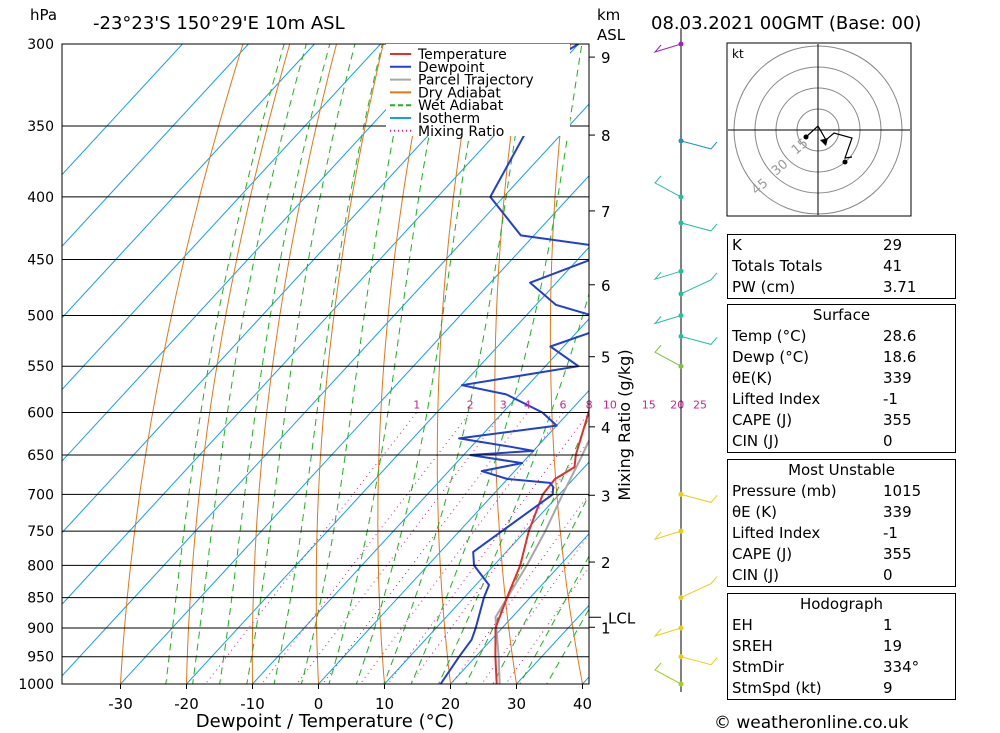 This screenshot has width=1000, height=733. What do you see at coordinates (826, 667) in the screenshot?
I see `hodograph-row: StmDir 334°` at bounding box center [826, 667].